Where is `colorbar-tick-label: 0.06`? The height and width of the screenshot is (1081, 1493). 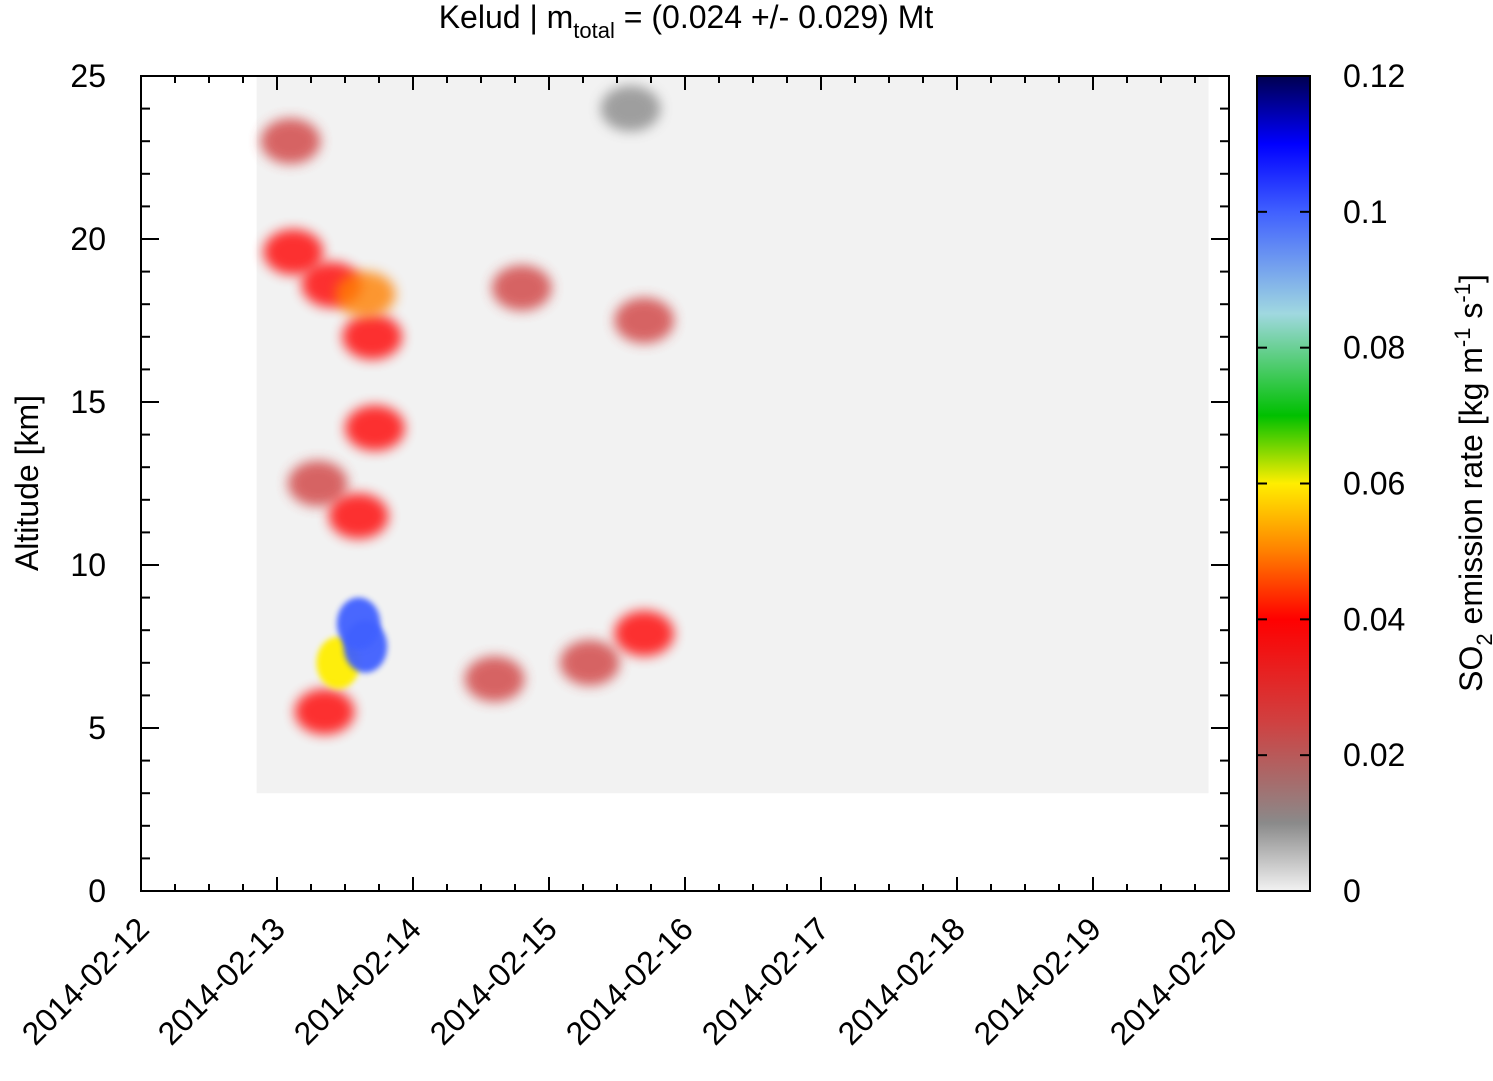
colorbar-tick-label: 0.06 is located at coordinates (1374, 484).